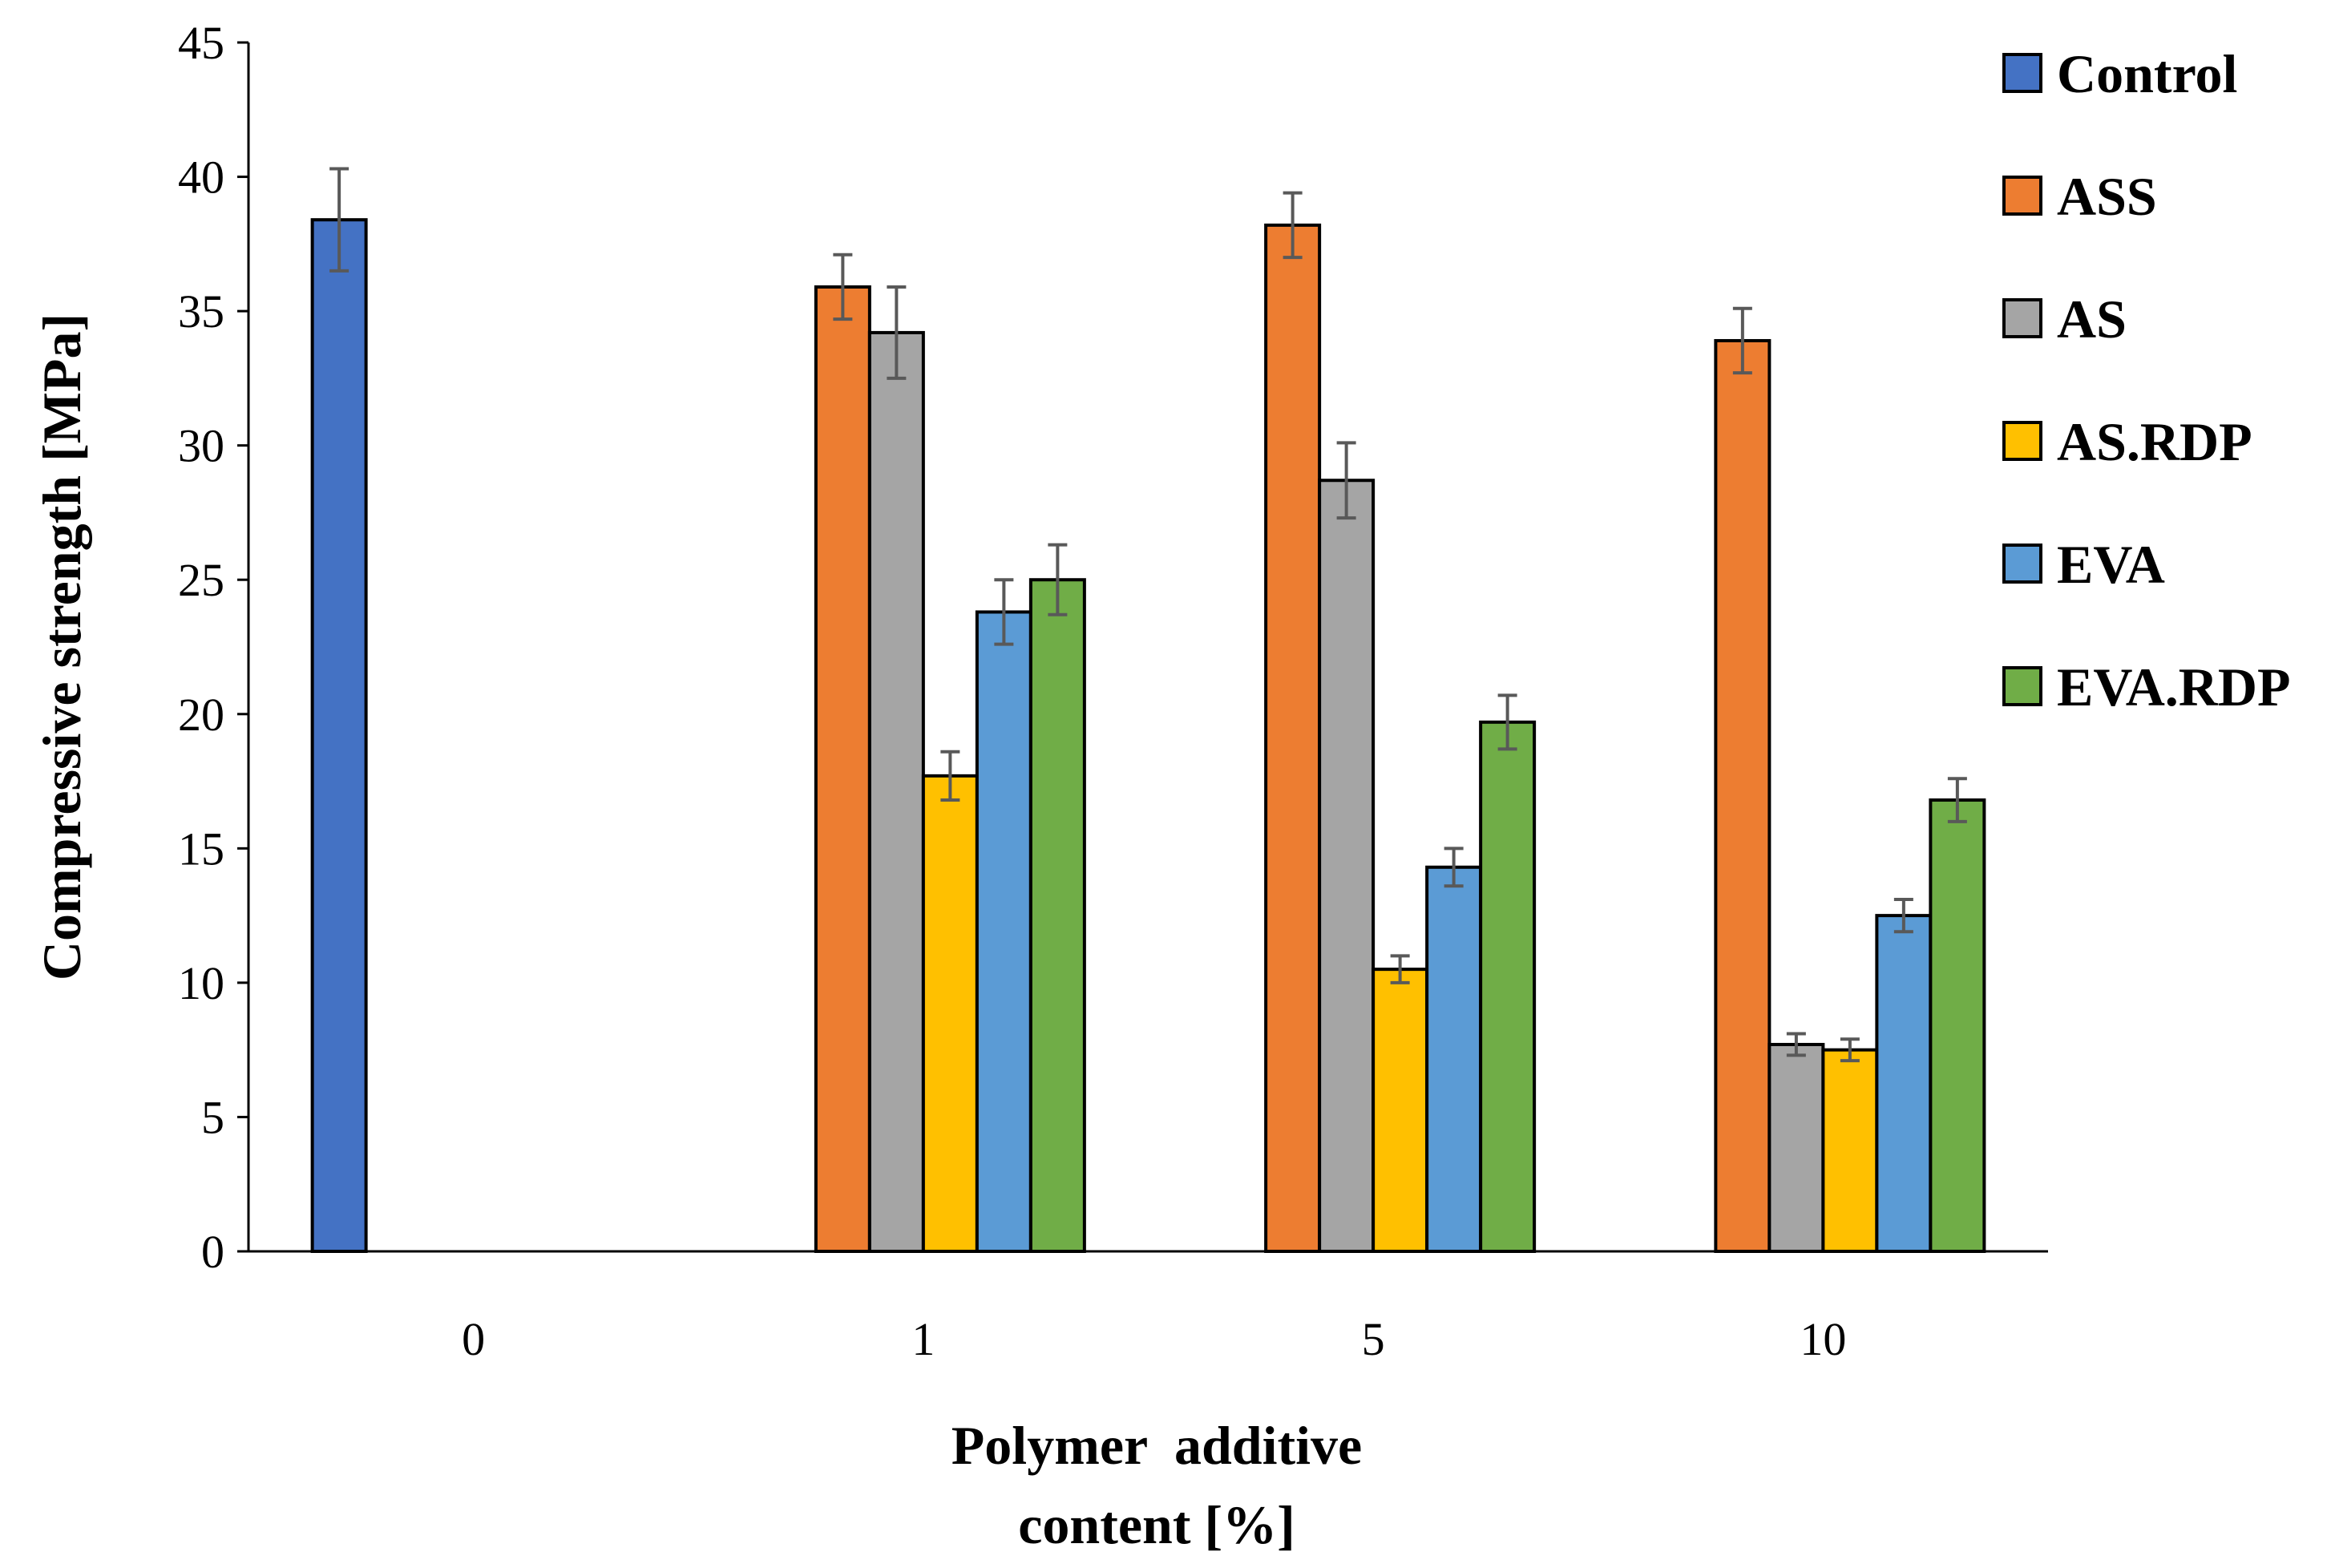 This screenshot has height=1568, width=2331. What do you see at coordinates (61, 646) in the screenshot?
I see `y-axis-title: Compressive strength [MPa]` at bounding box center [61, 646].